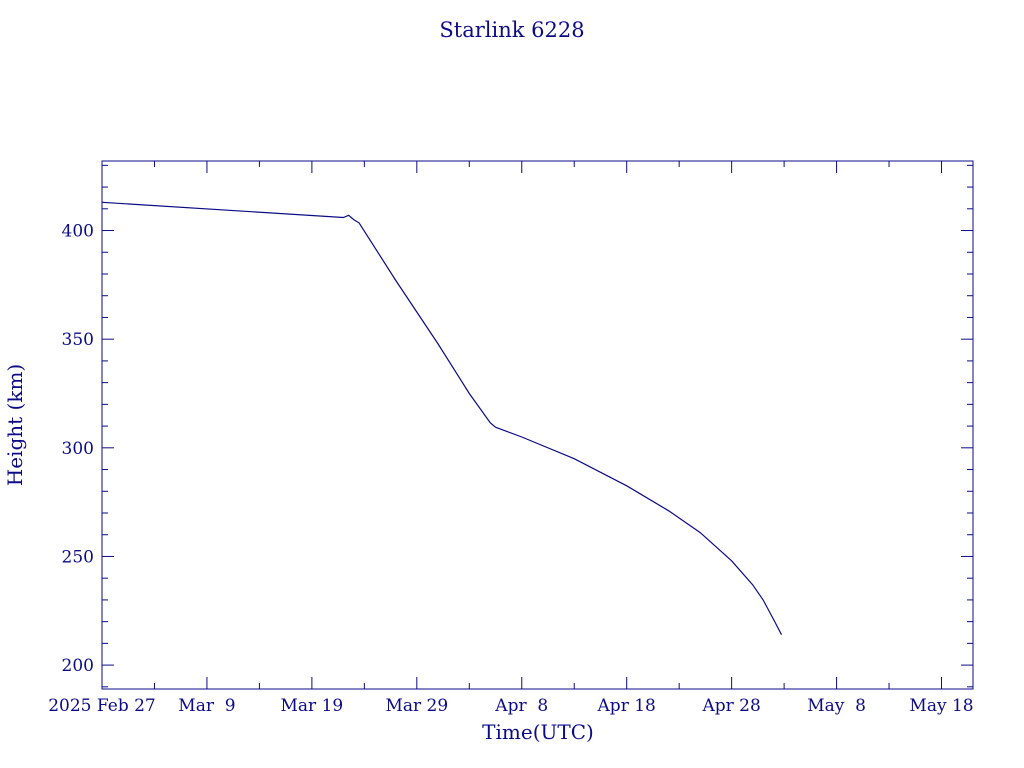 This screenshot has width=1024, height=768. I want to click on x-tick-label: Mar 29, so click(416, 706).